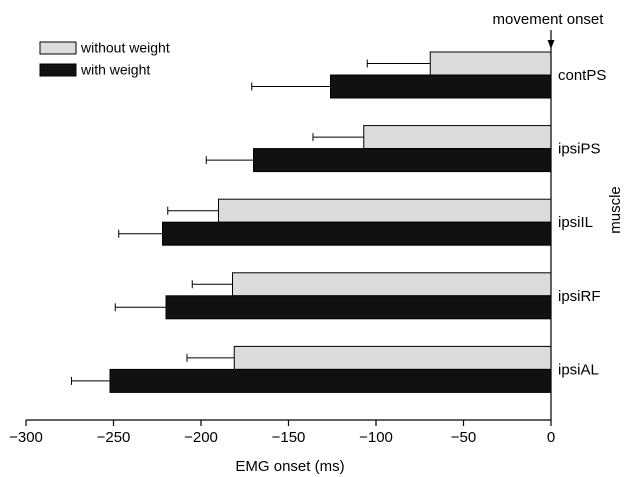 The height and width of the screenshot is (477, 625). What do you see at coordinates (376, 437) in the screenshot?
I see `x-tick-label: −100` at bounding box center [376, 437].